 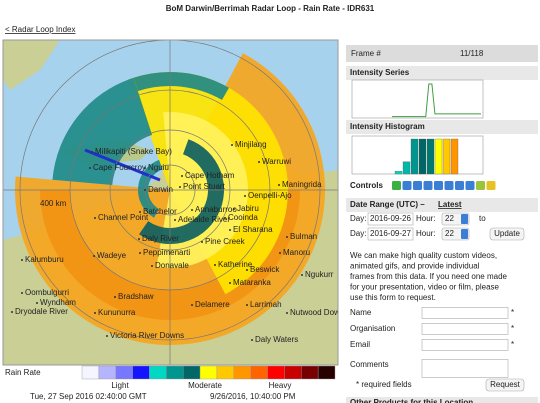 I want to click on place-label: Point Stuart, so click(x=204, y=186).